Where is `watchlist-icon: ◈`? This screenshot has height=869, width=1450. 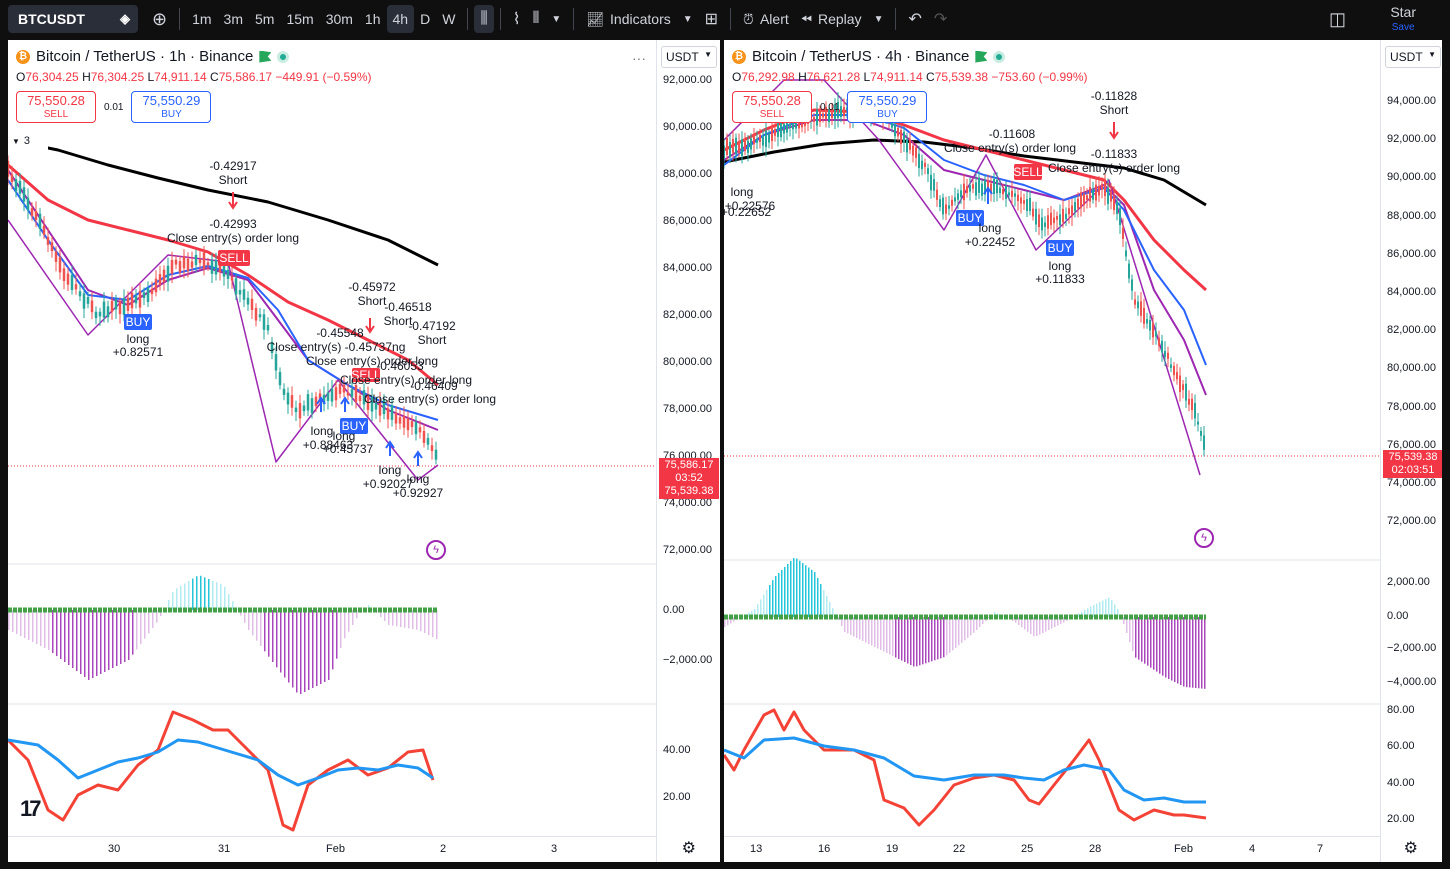 watchlist-icon: ◈ is located at coordinates (125, 18).